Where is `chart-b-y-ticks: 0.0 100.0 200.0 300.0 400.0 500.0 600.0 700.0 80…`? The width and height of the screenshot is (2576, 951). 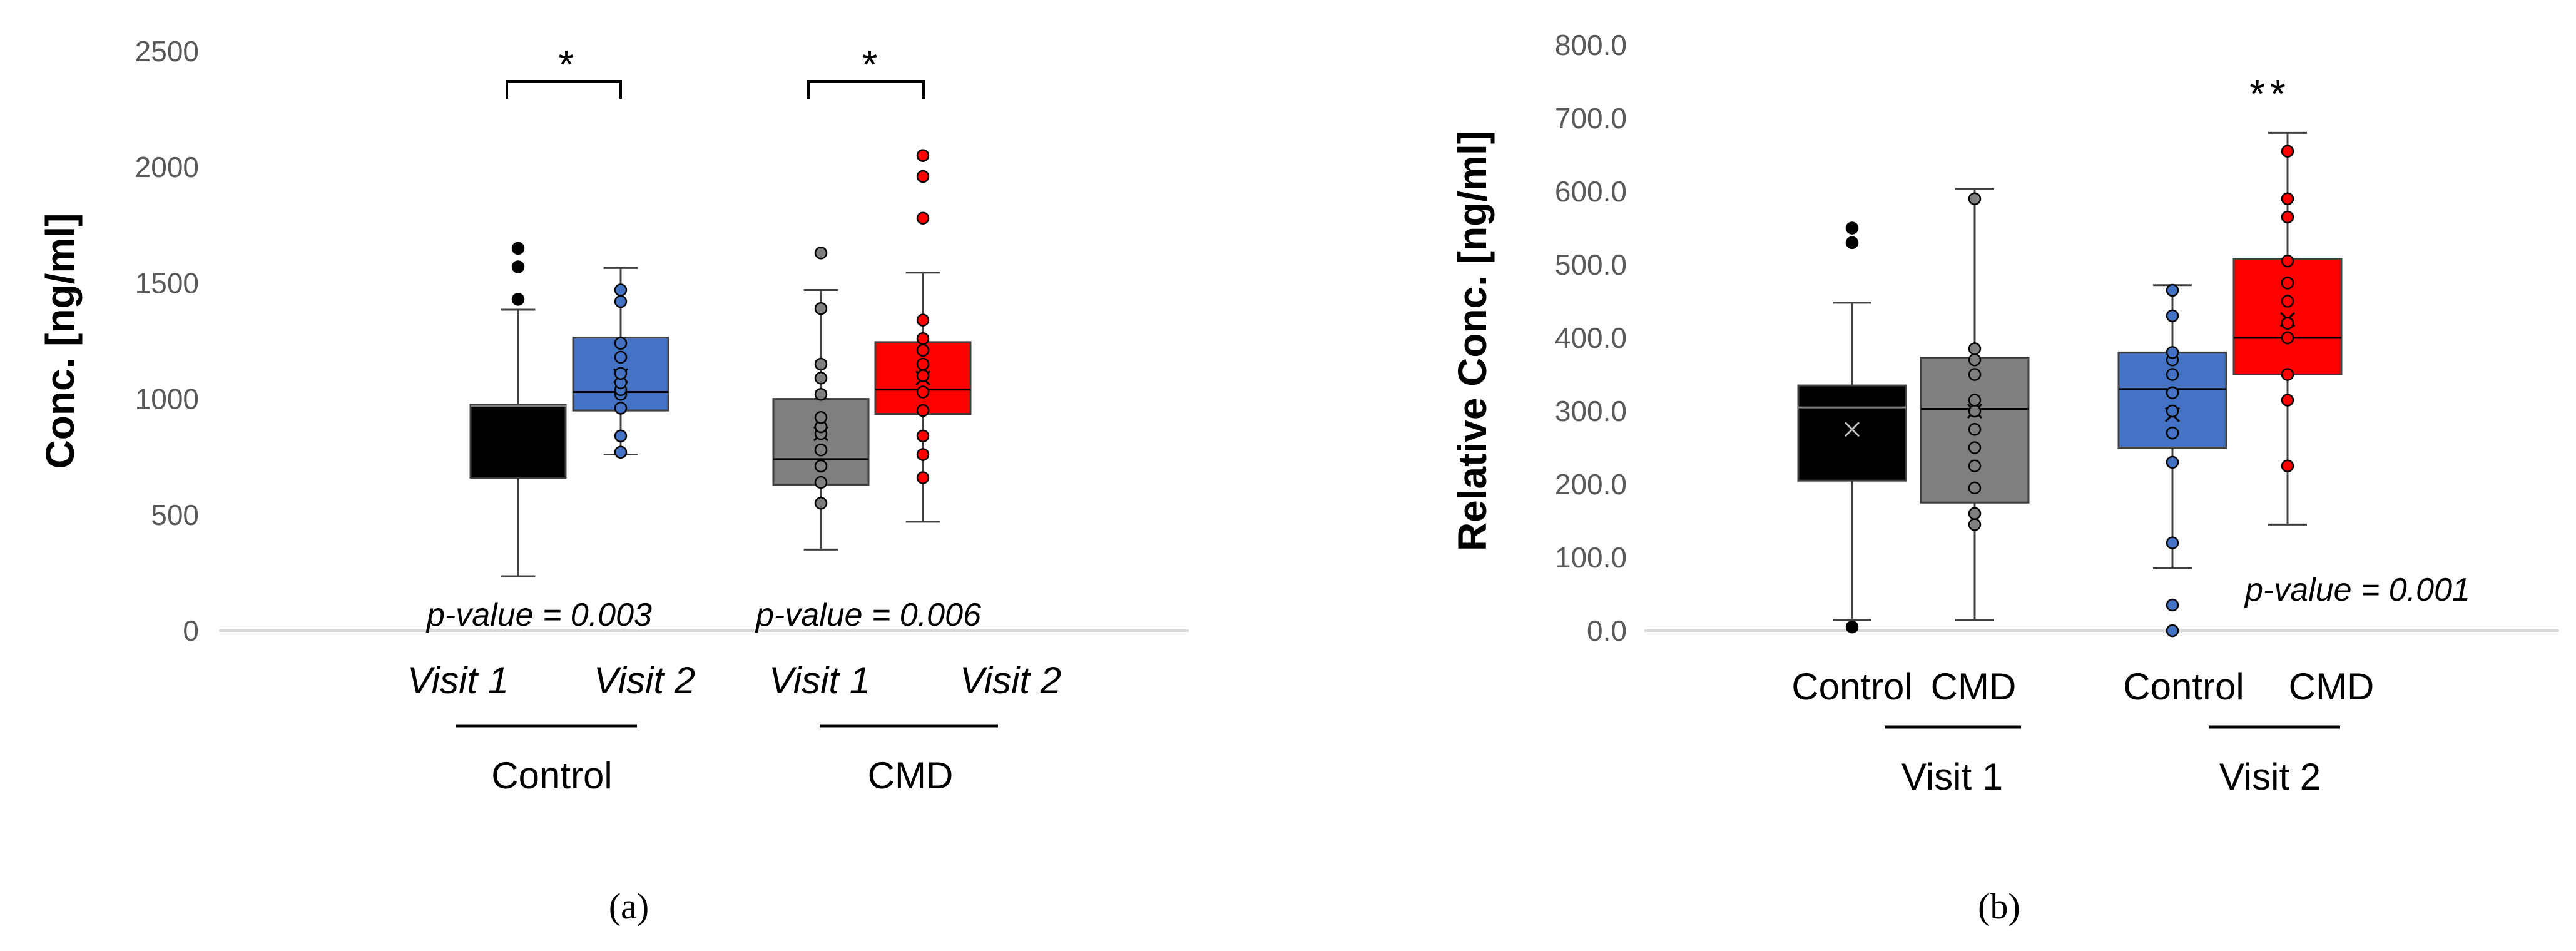 chart-b-y-ticks: 0.0 100.0 200.0 300.0 400.0 500.0 600.0 700.0 80… is located at coordinates (1591, 338).